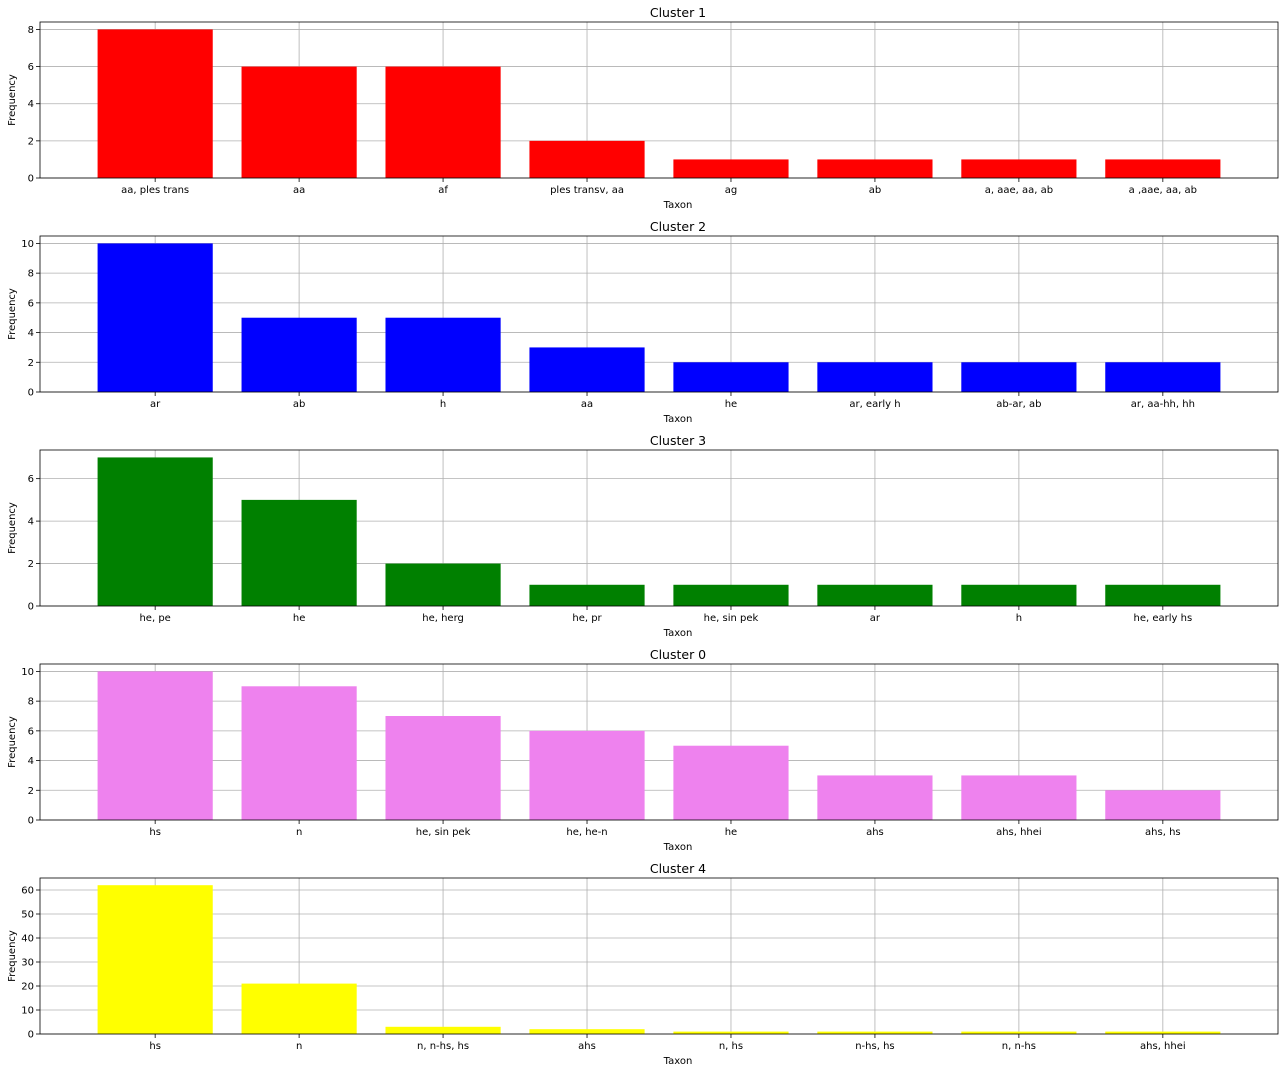 Image resolution: width=1288 pixels, height=1072 pixels. Describe the element at coordinates (1163, 190) in the screenshot. I see `x-tick-label: a ,aae, aa, ab` at that location.